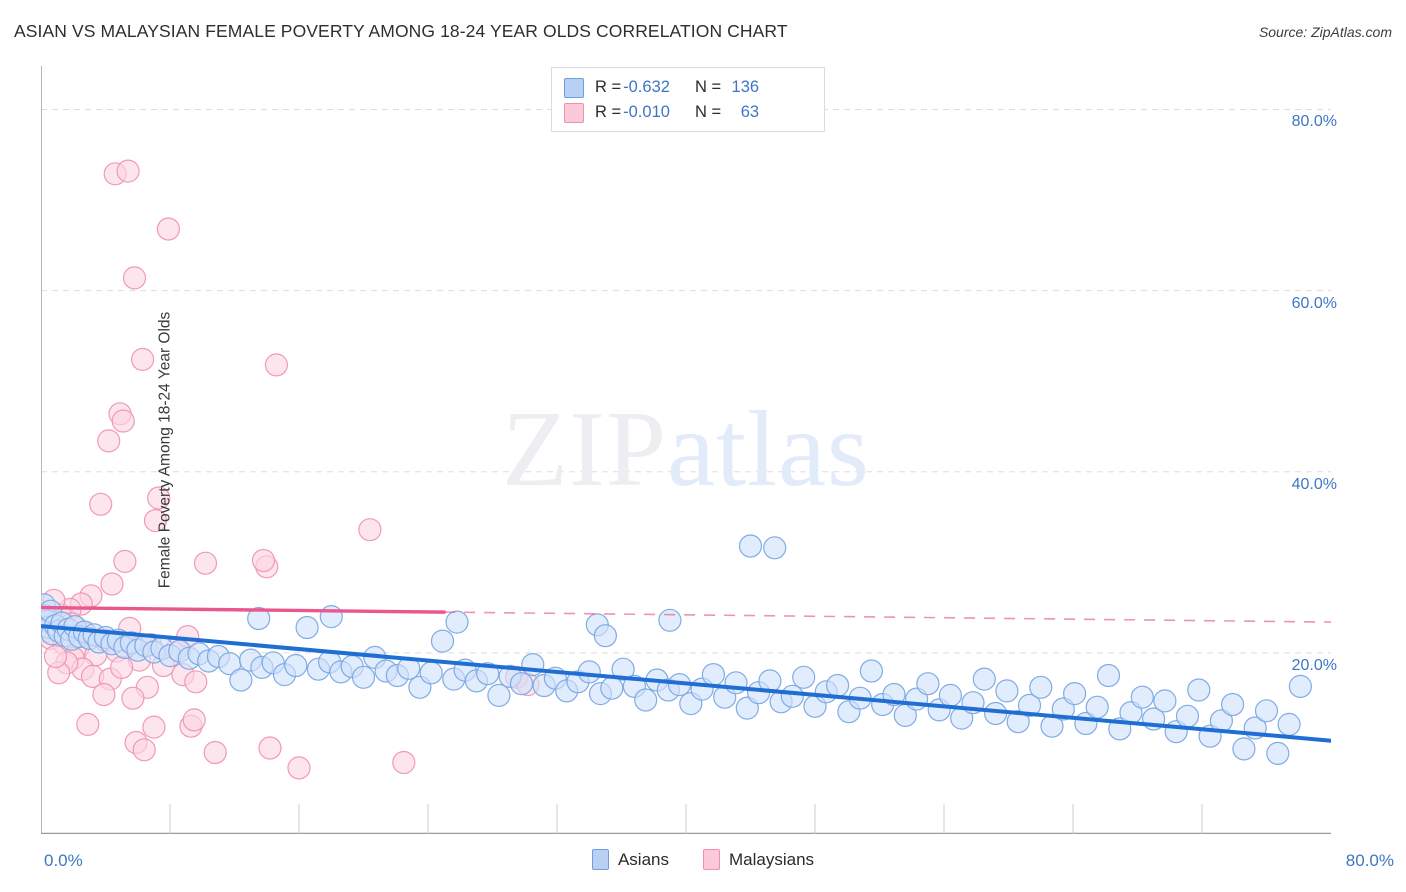 The height and width of the screenshot is (892, 1406). I want to click on series-swatch-malaysians, so click(711, 859).